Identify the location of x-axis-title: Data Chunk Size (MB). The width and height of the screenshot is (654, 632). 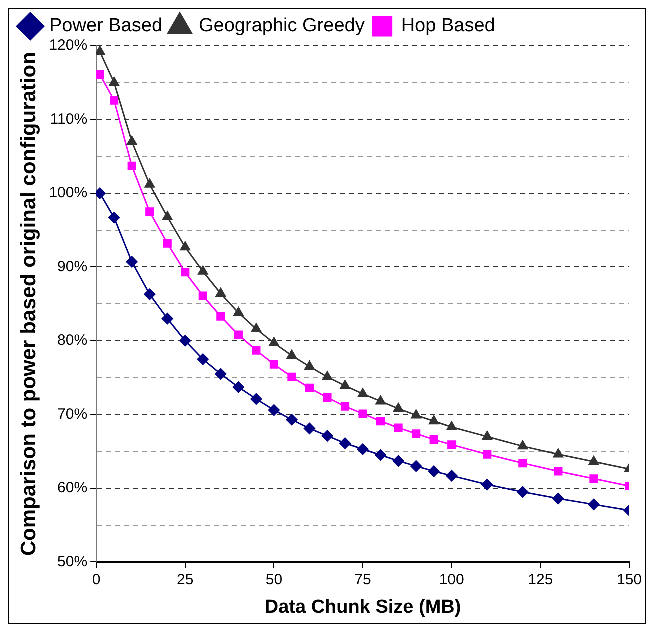
(363, 607).